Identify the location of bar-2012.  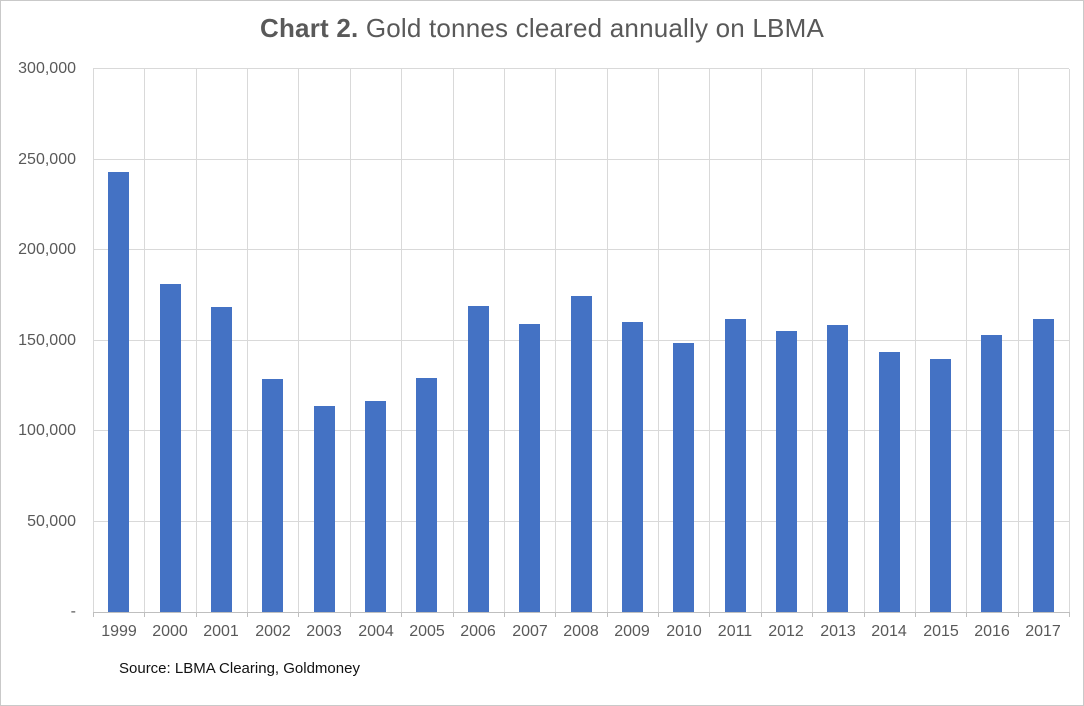
(786, 471).